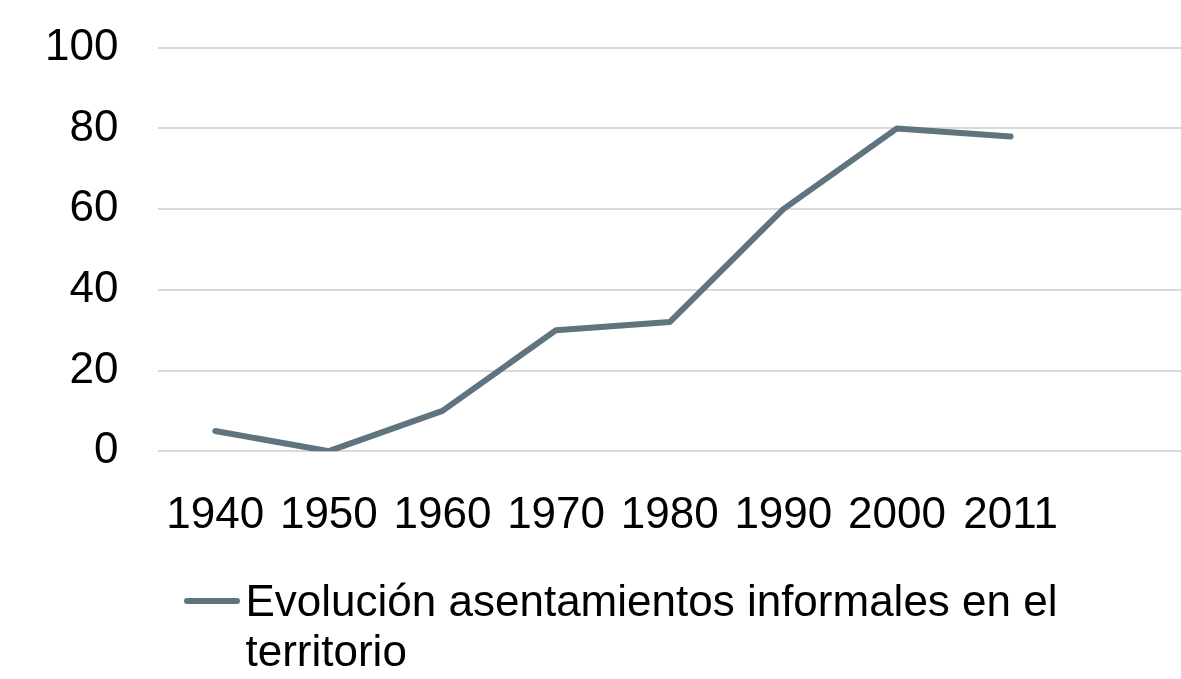 The image size is (1181, 679). Describe the element at coordinates (897, 512) in the screenshot. I see `x-tick-label: 2000` at that location.